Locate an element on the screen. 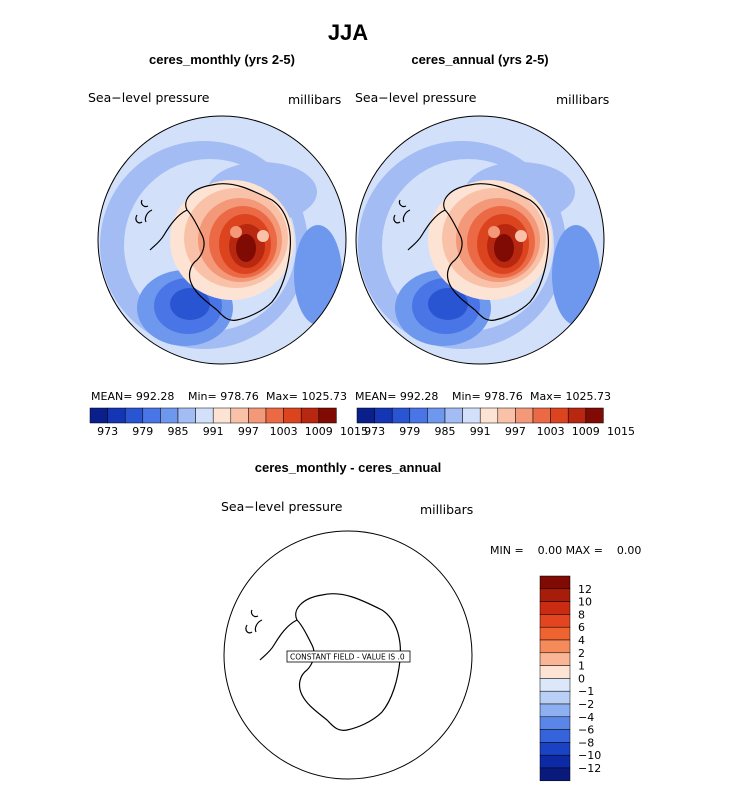 The image size is (733, 788). panel-right-max: Max= 1025.73 is located at coordinates (570, 396).